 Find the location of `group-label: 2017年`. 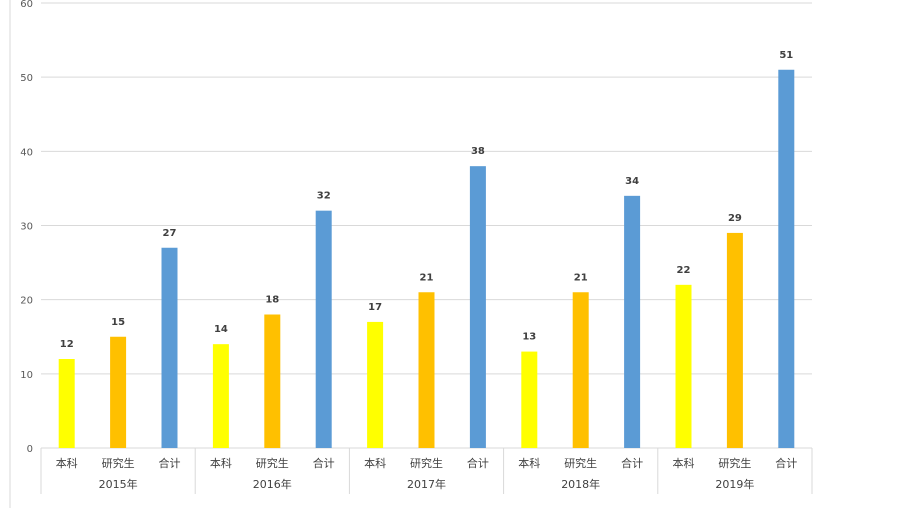

group-label: 2017年 is located at coordinates (426, 484).